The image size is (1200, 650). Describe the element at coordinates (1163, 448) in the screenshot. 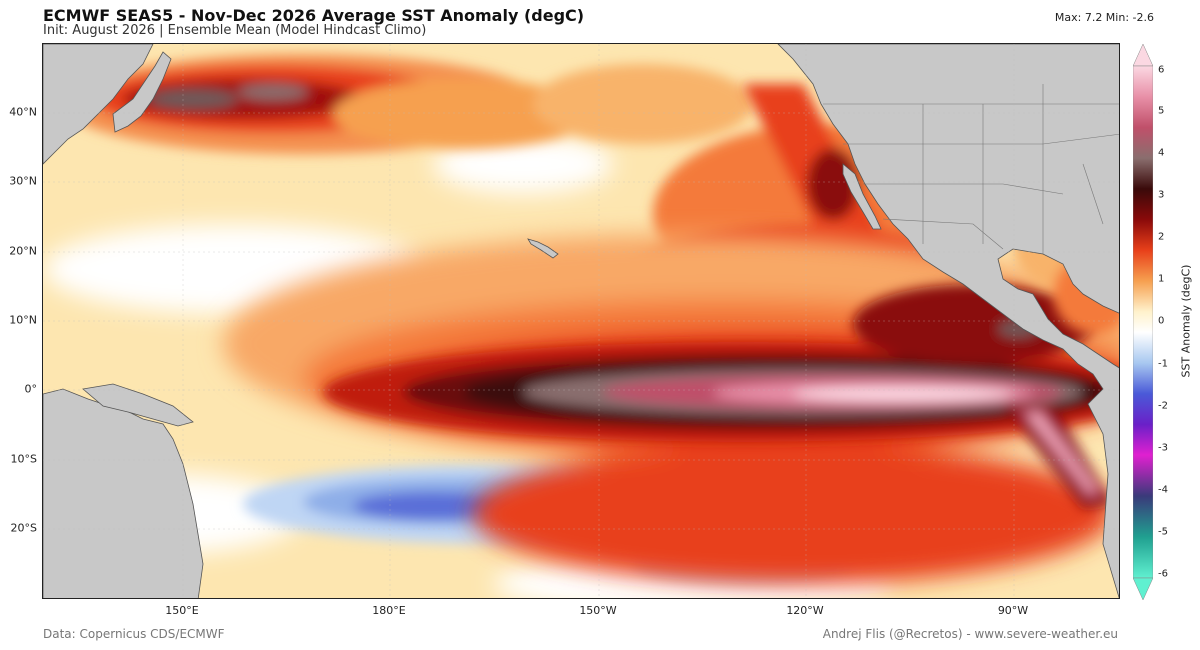

I see `colorbar-tick: -3` at that location.